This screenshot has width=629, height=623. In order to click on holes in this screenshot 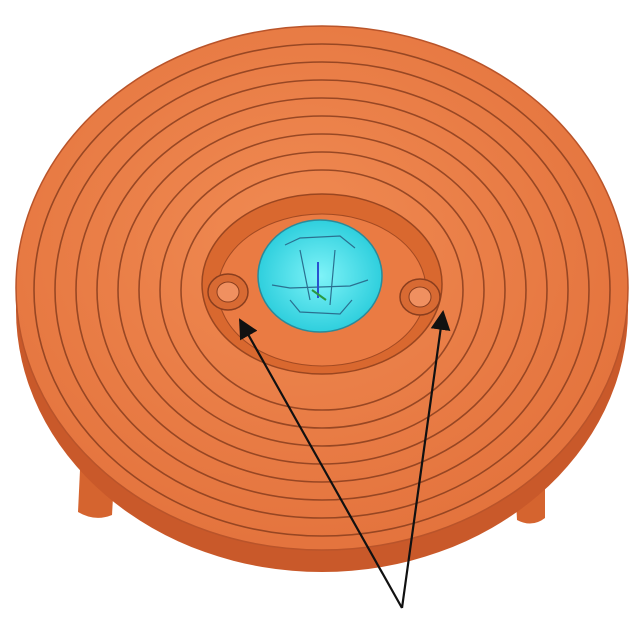, I will do `click(324, 294)`.